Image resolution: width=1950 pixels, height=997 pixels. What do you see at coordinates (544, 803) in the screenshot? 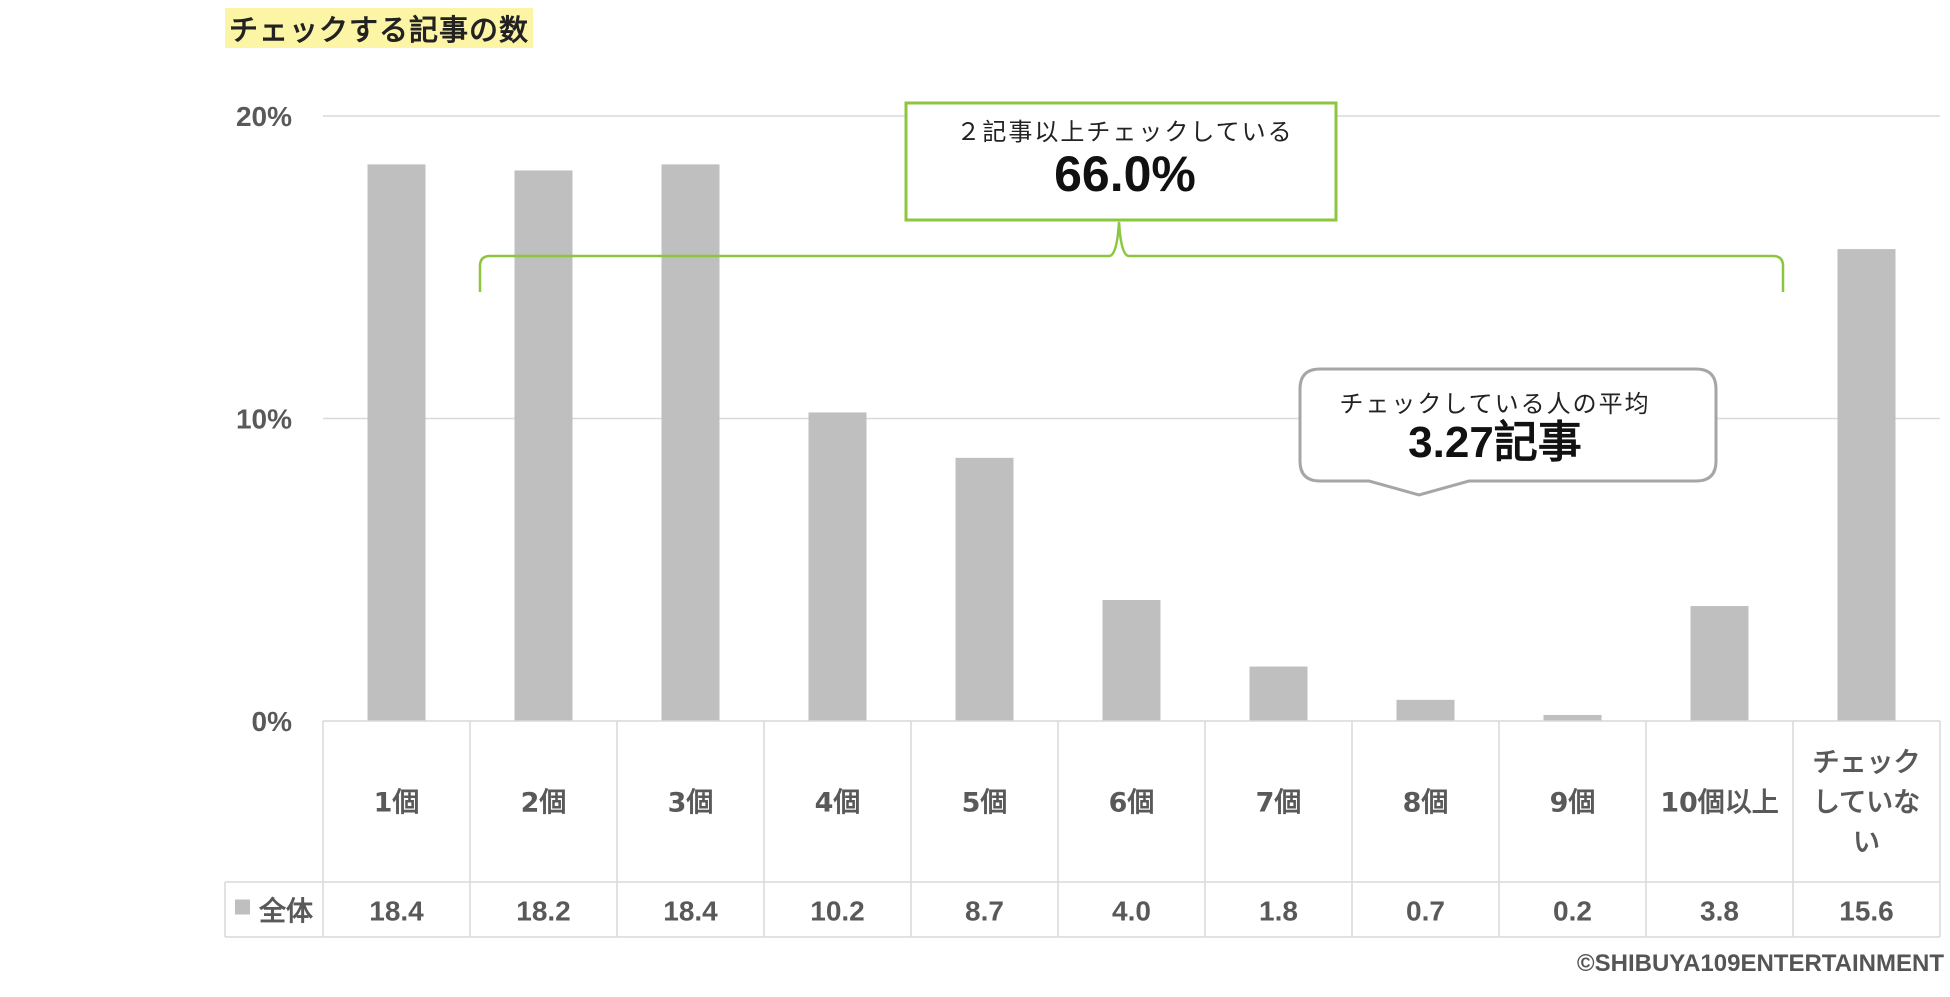
I see `x-tick-label: 2個` at bounding box center [544, 803].